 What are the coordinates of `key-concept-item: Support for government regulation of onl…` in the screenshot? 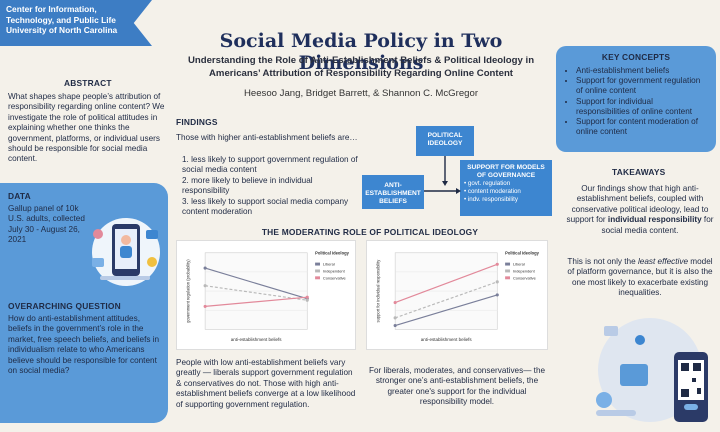 It's located at (641, 86).